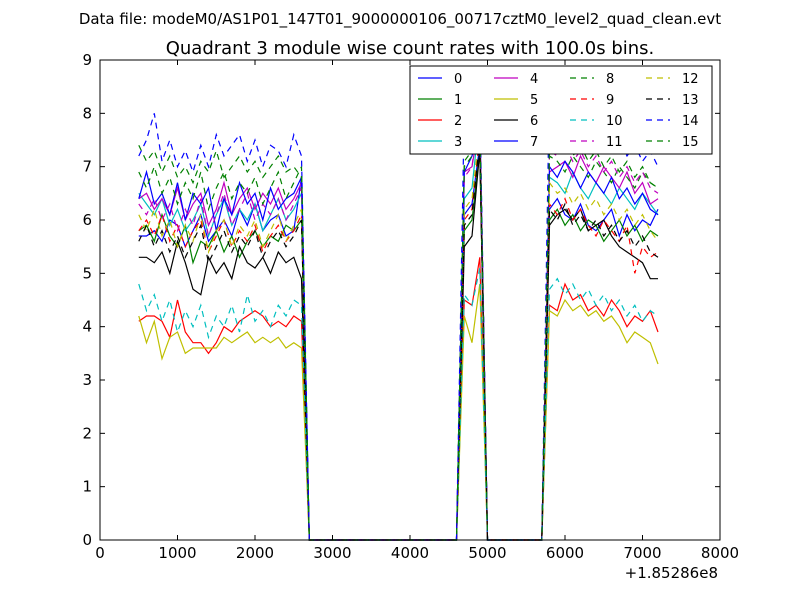  Describe the element at coordinates (534, 121) in the screenshot. I see `legend-label-6: 6` at that location.